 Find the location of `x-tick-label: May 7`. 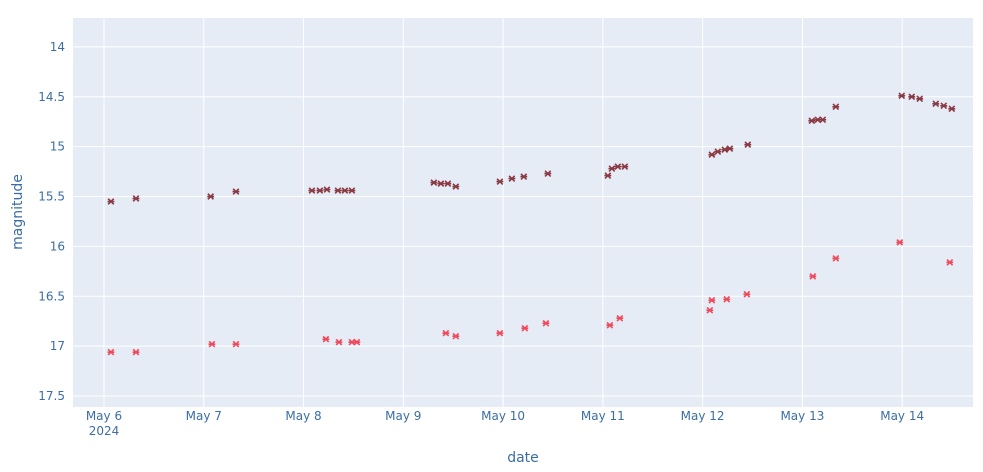

x-tick-label: May 7 is located at coordinates (204, 416).